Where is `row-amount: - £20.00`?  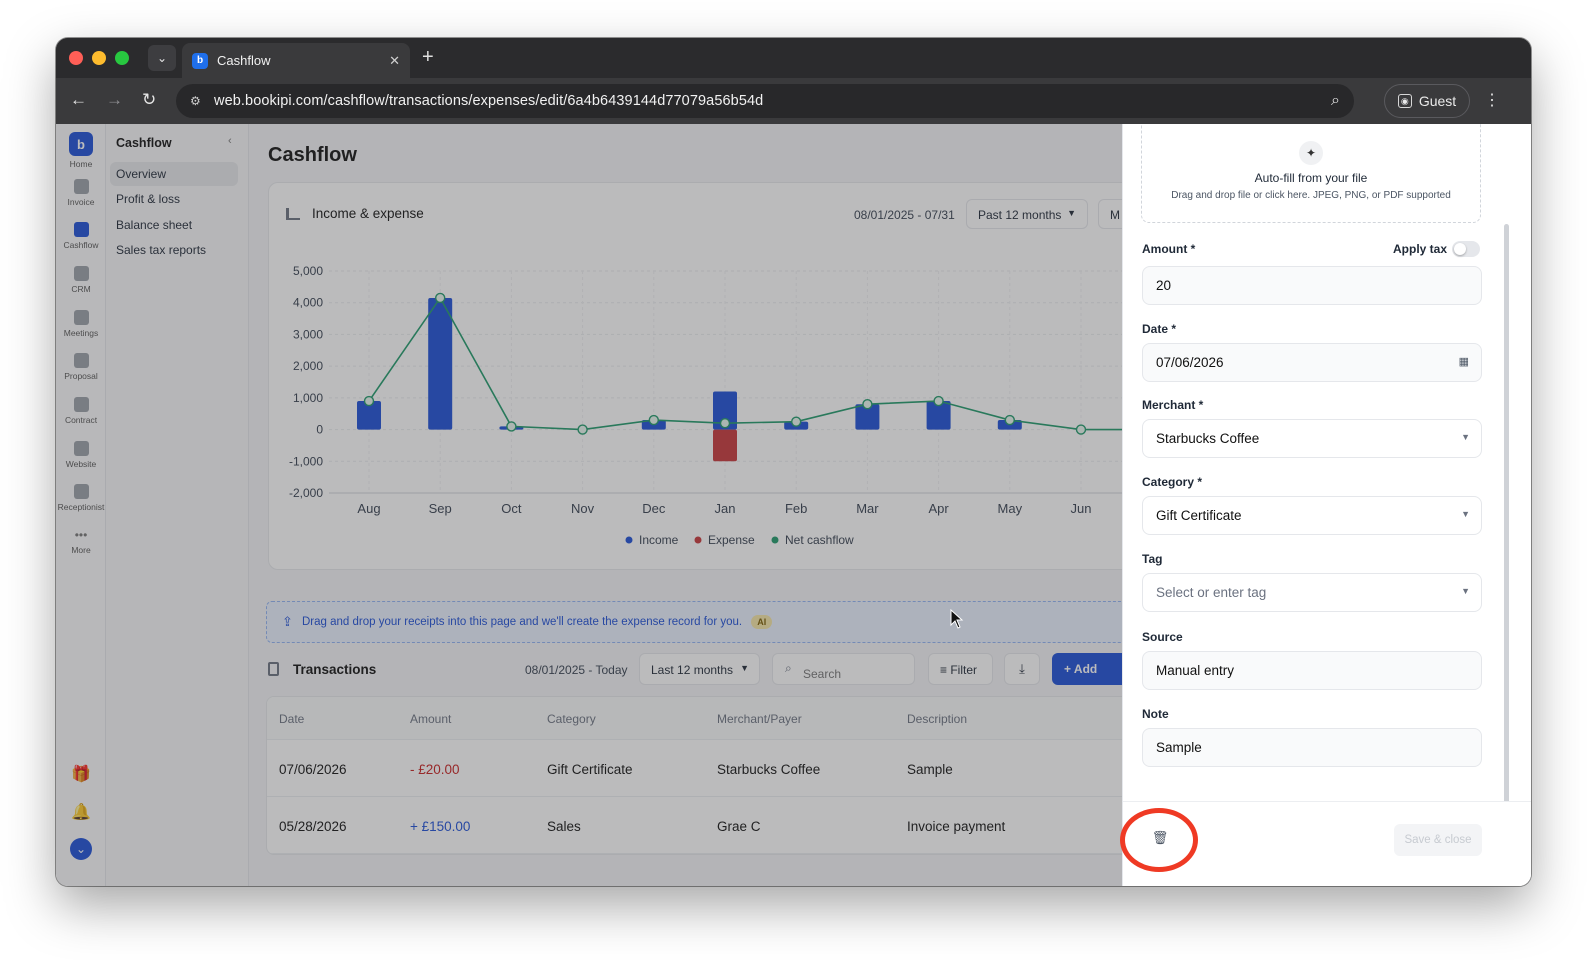 row-amount: - £20.00 is located at coordinates (435, 769).